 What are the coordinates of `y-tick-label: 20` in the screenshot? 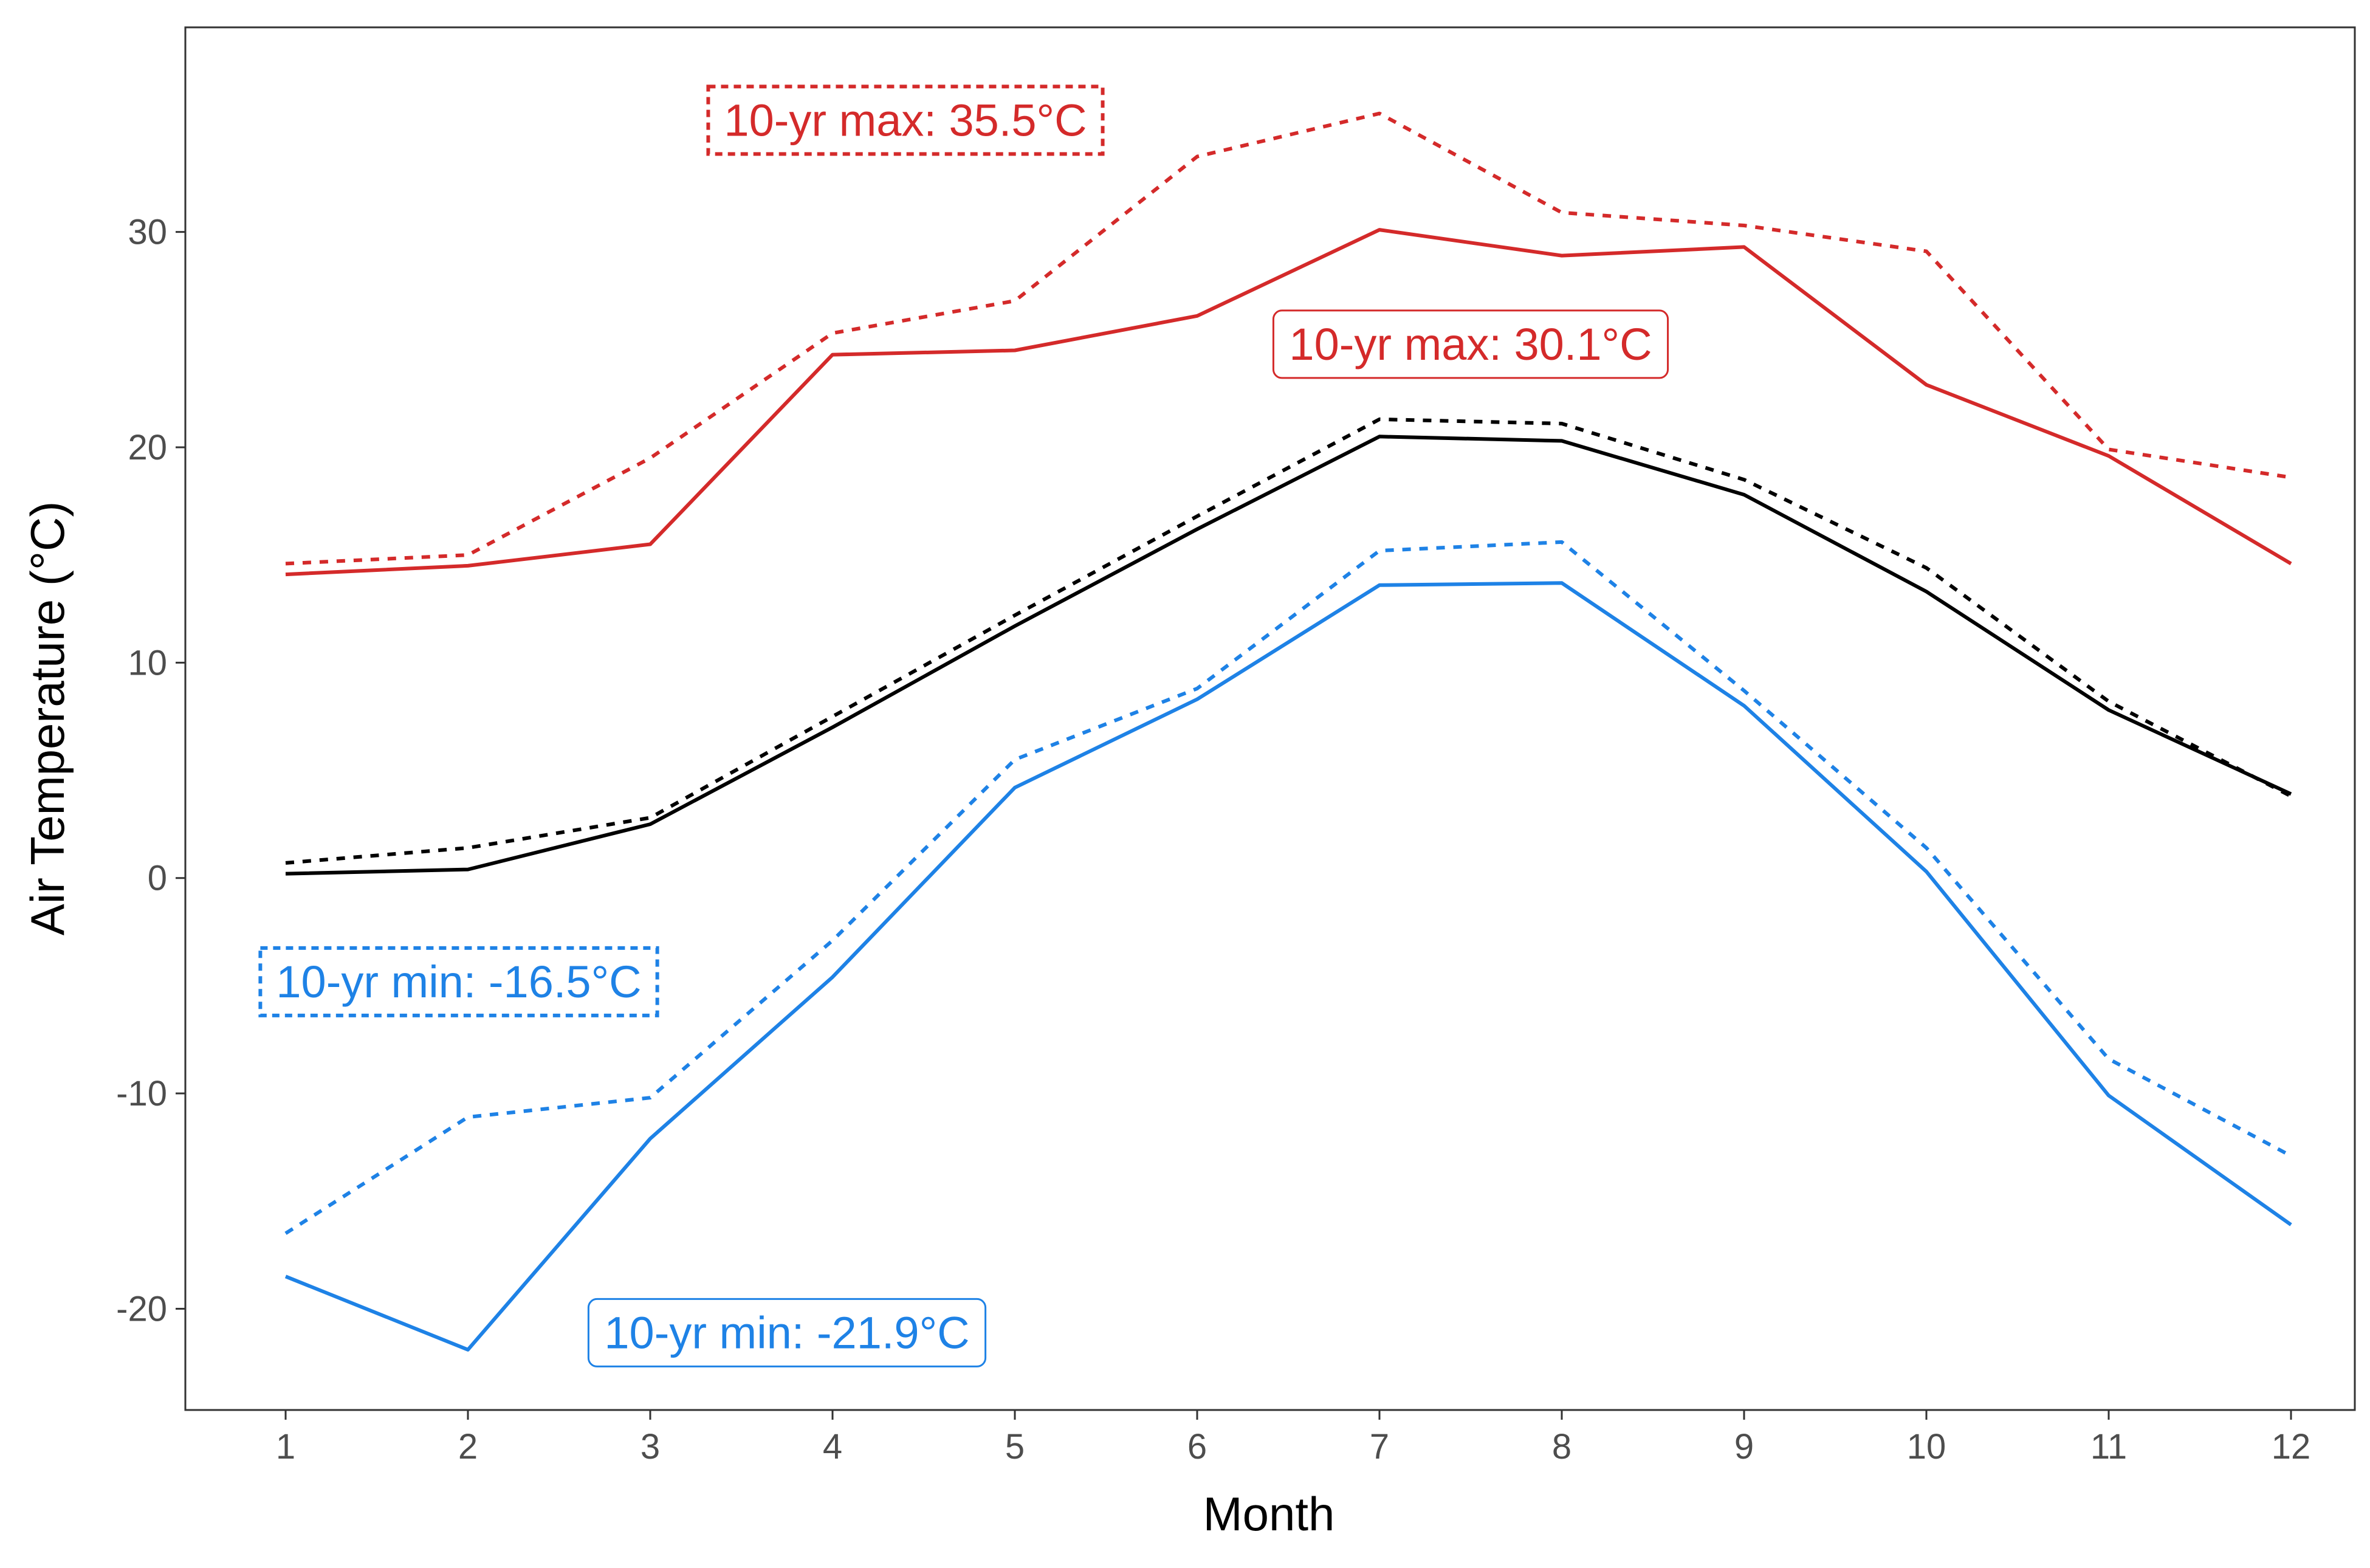 It's located at (147, 447).